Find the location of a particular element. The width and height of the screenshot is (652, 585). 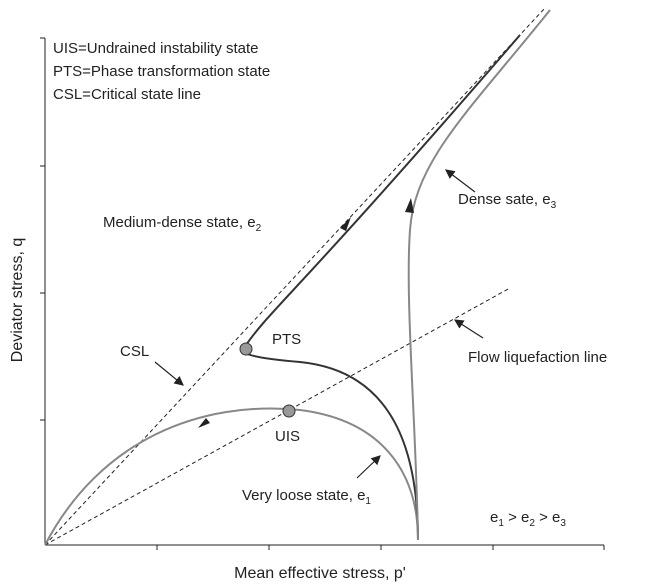

label: Medium-dense state, e2 is located at coordinates (182, 224).